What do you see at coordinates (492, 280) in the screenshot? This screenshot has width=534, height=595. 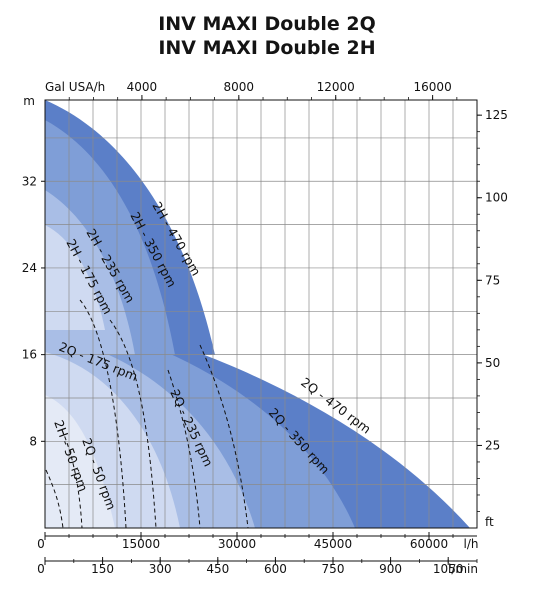 I see `tick-label-ft: 75` at bounding box center [492, 280].